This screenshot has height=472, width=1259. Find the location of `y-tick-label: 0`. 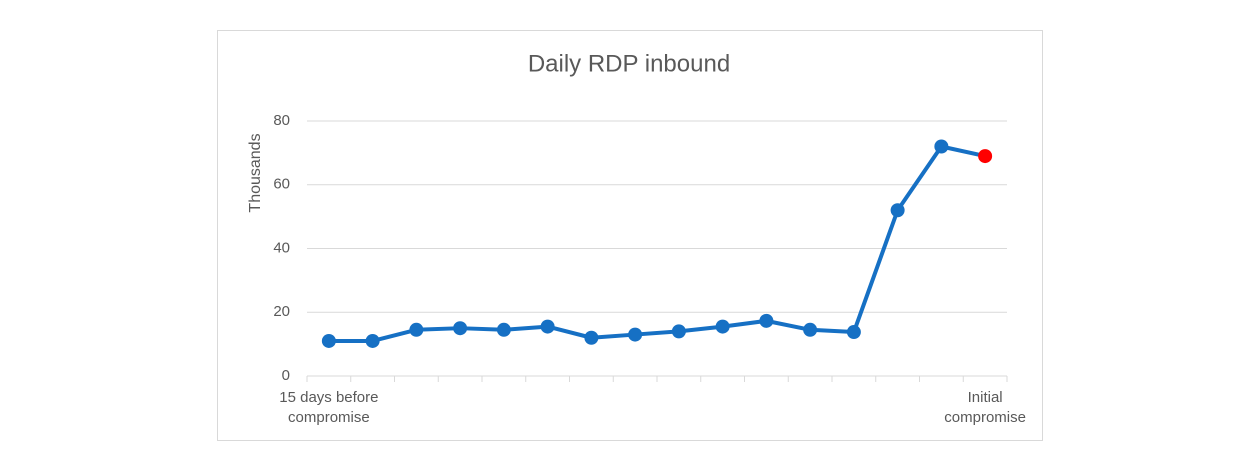

y-tick-label: 0 is located at coordinates (286, 375).